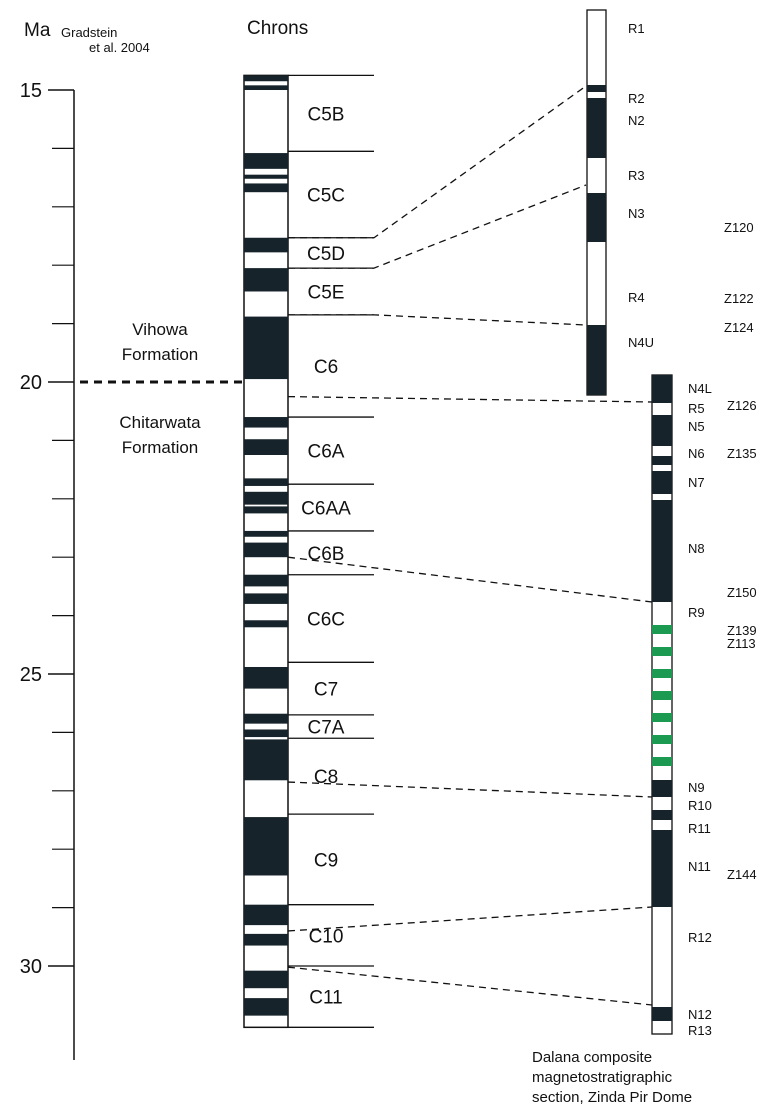 The image size is (762, 1110). Describe the element at coordinates (47, 529) in the screenshot. I see `age-axis-ticks: 15 20 25 30` at that location.